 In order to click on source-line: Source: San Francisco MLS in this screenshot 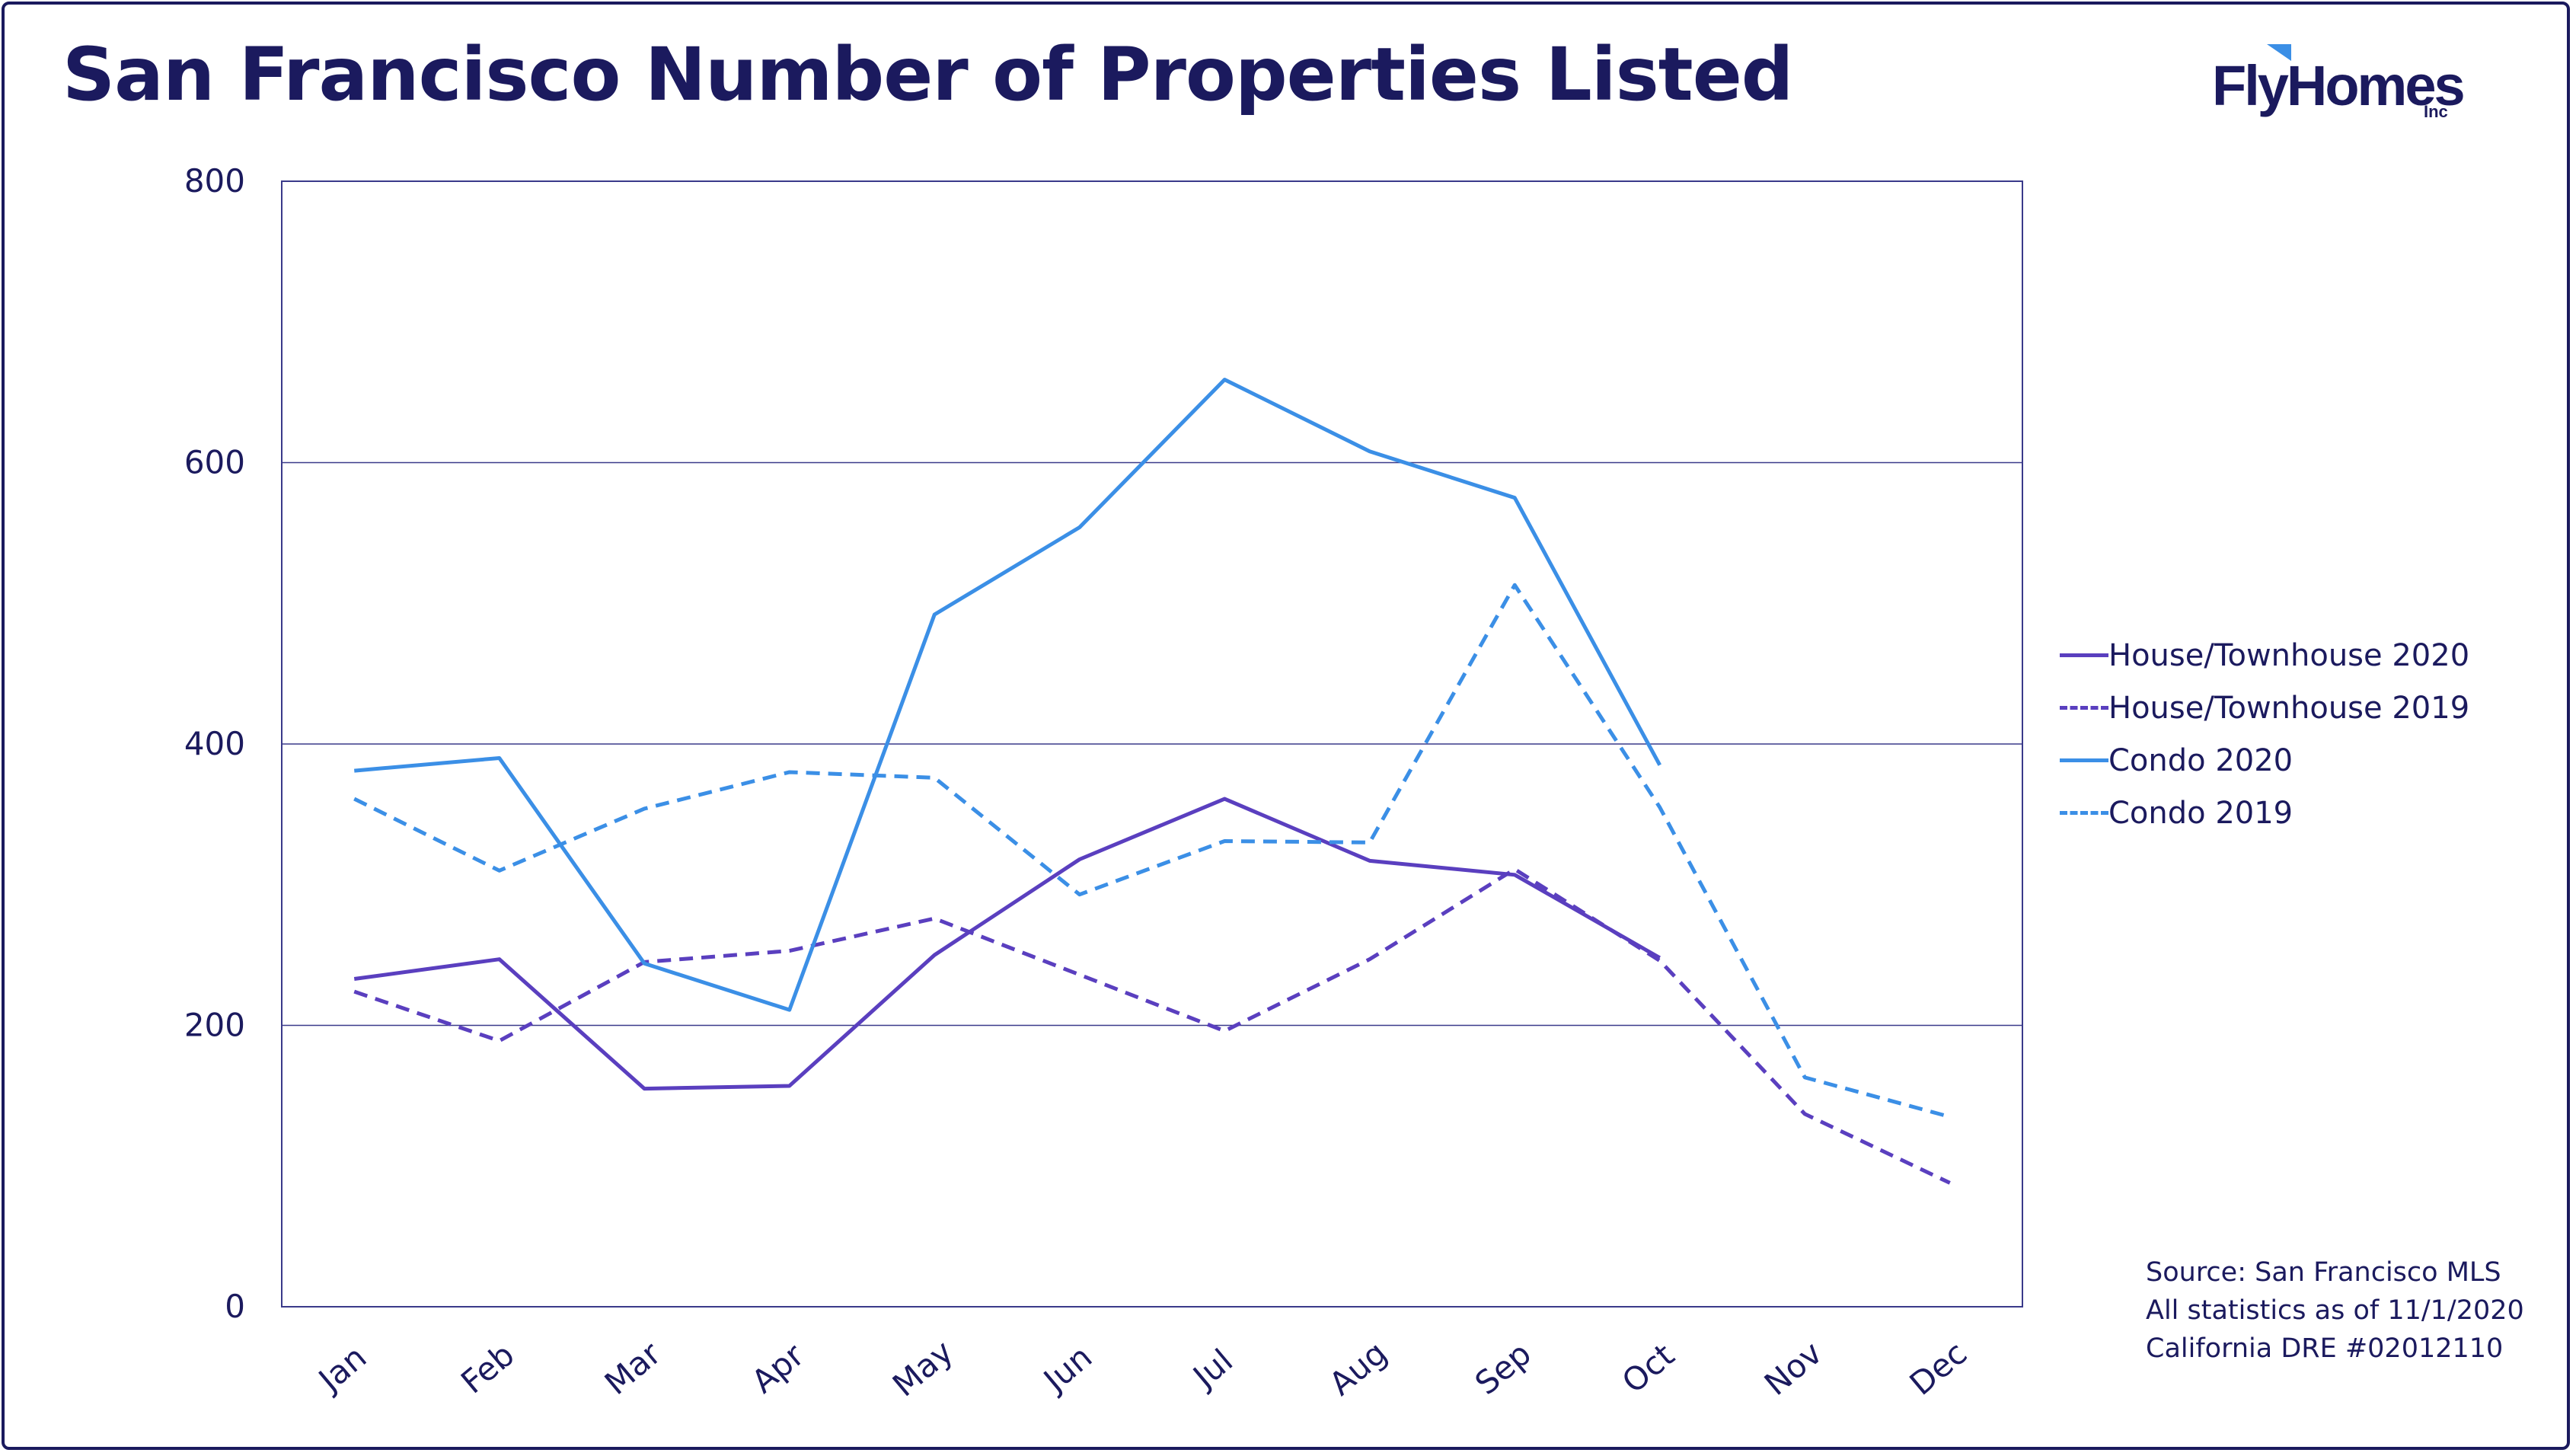, I will do `click(2323, 1272)`.